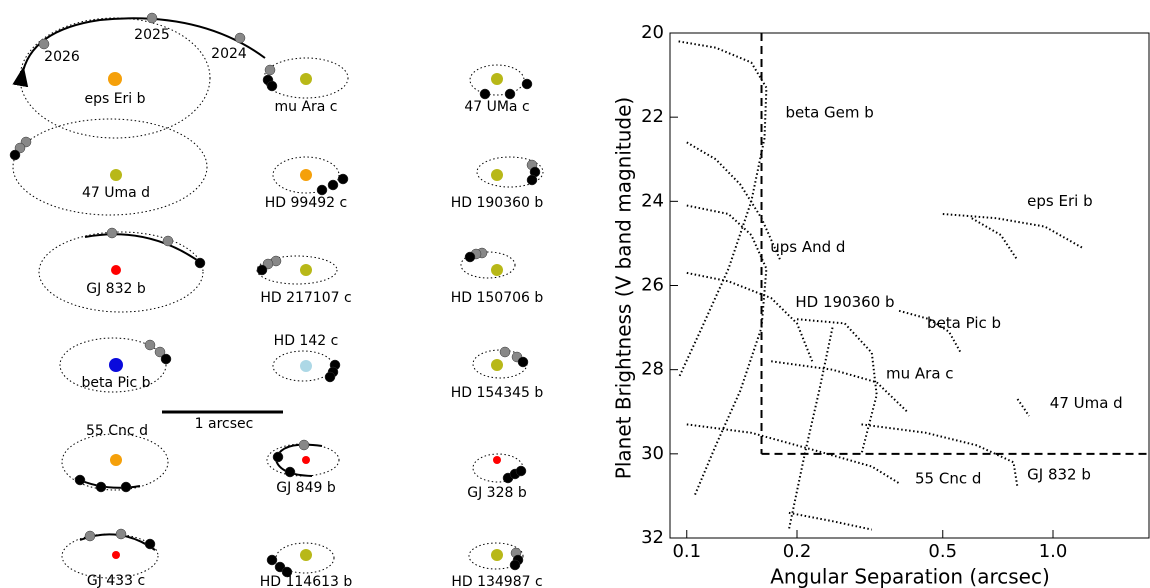 This screenshot has width=1150, height=588. What do you see at coordinates (1059, 474) in the screenshot?
I see `annotation: GJ 832 b` at bounding box center [1059, 474].